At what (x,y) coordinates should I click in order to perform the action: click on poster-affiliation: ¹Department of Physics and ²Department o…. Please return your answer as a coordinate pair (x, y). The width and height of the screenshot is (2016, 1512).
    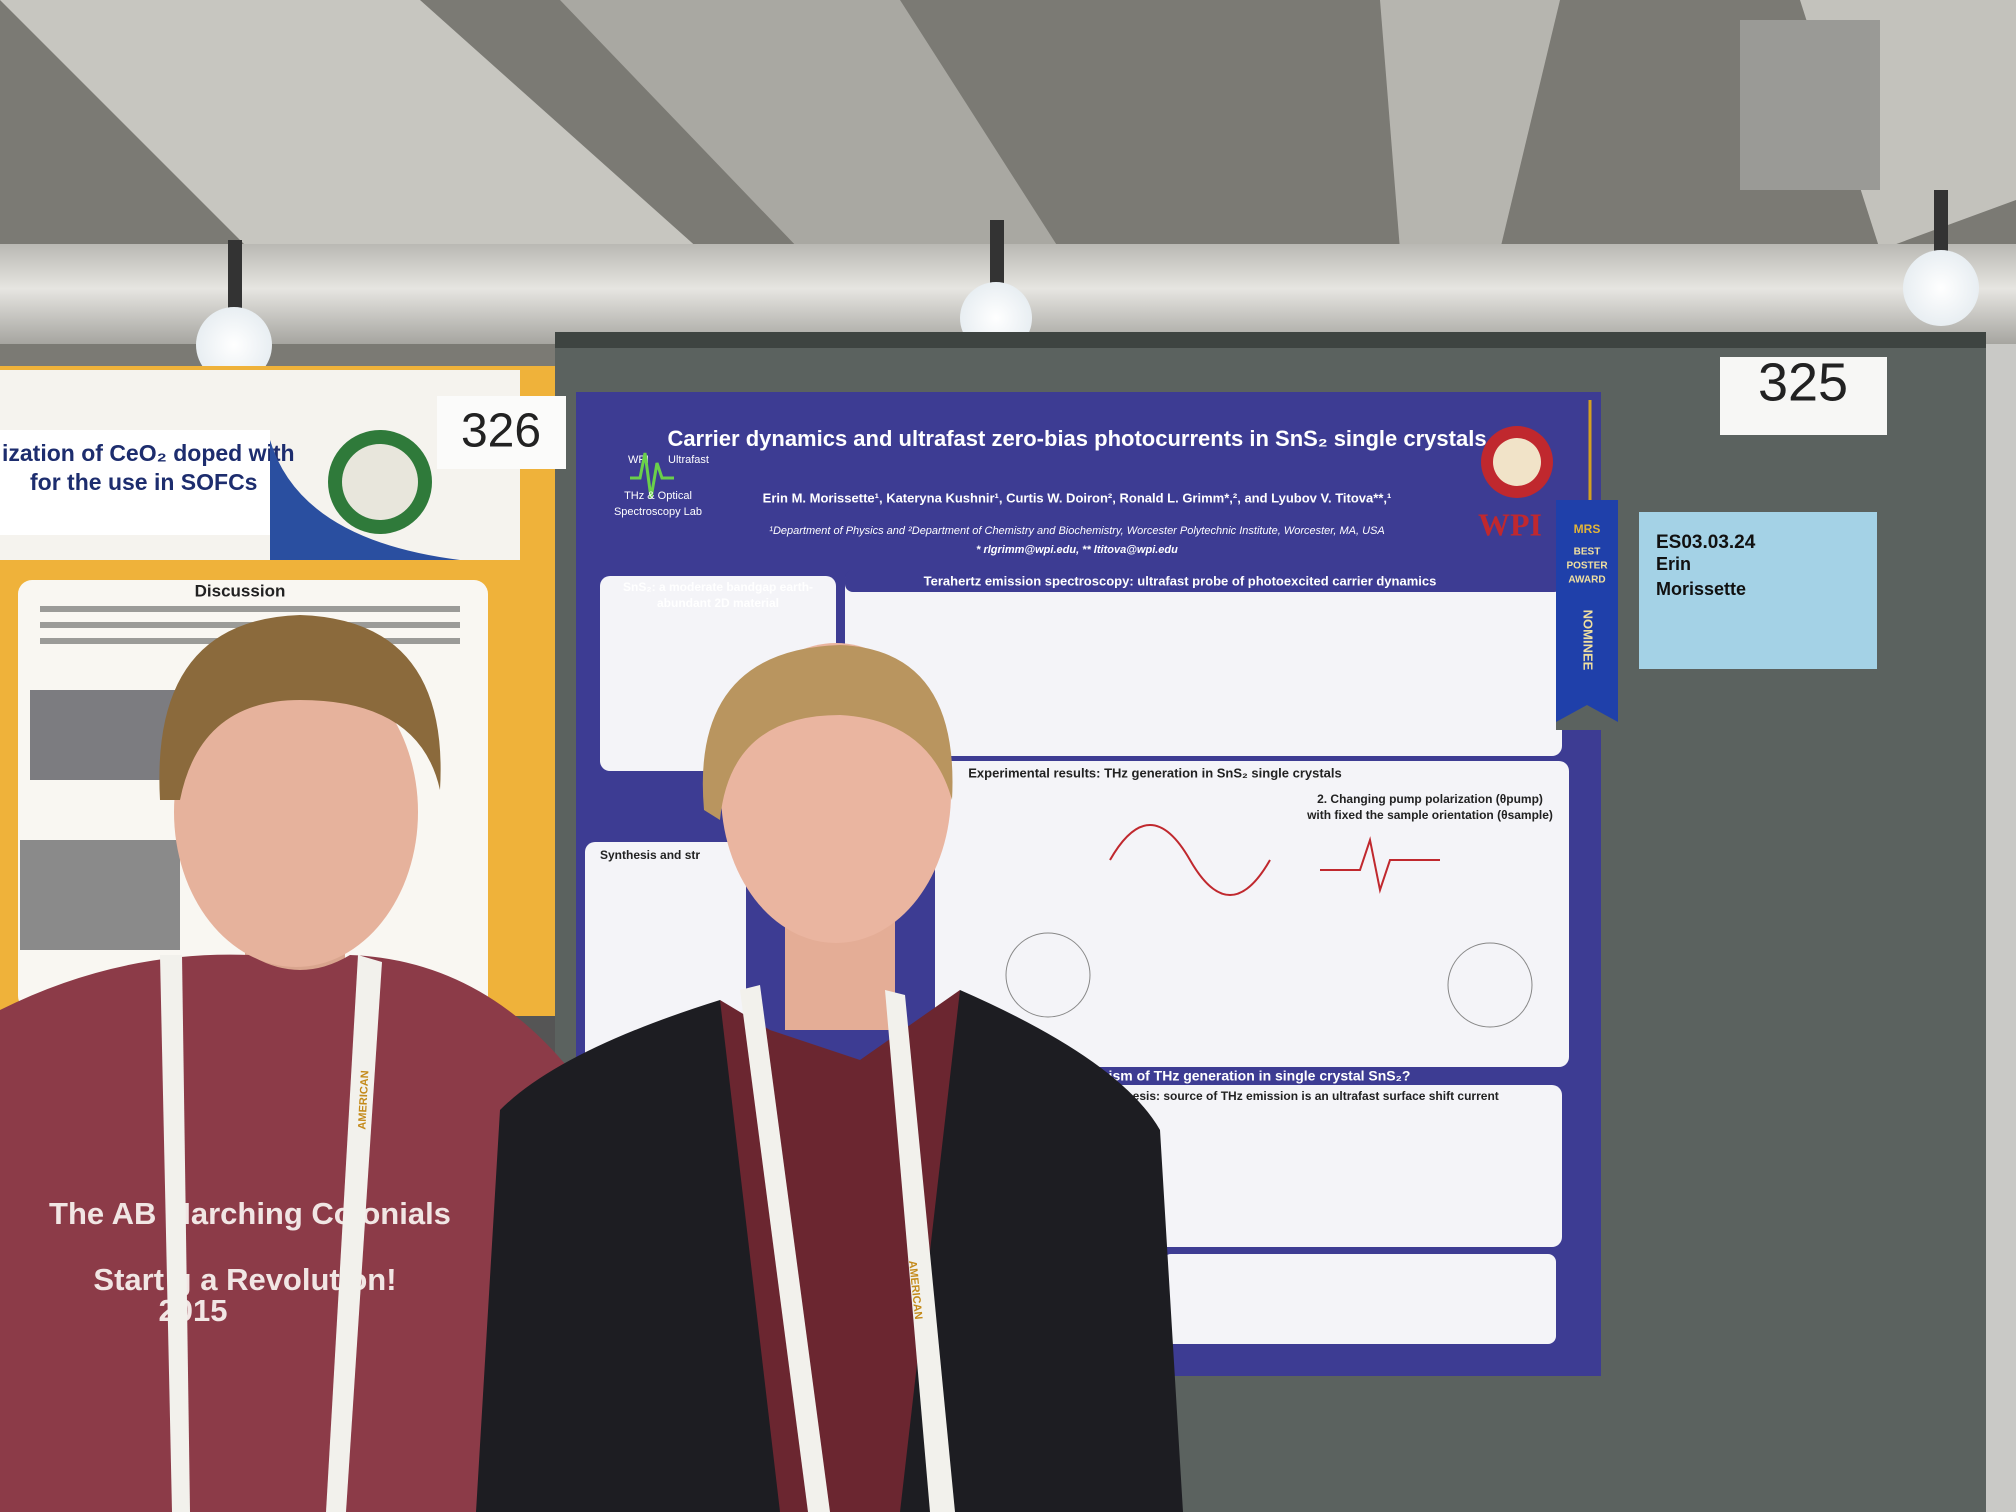
    Looking at the image, I should click on (1076, 531).